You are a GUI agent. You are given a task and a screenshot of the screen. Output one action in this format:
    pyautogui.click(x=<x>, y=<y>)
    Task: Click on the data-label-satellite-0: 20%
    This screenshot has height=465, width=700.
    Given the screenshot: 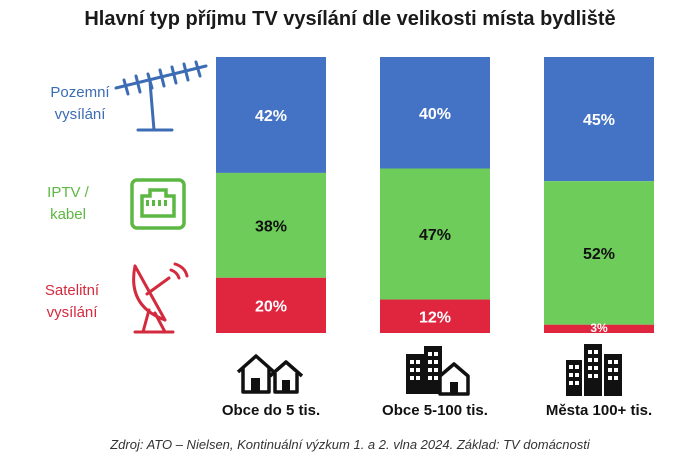 What is the action you would take?
    pyautogui.click(x=271, y=306)
    